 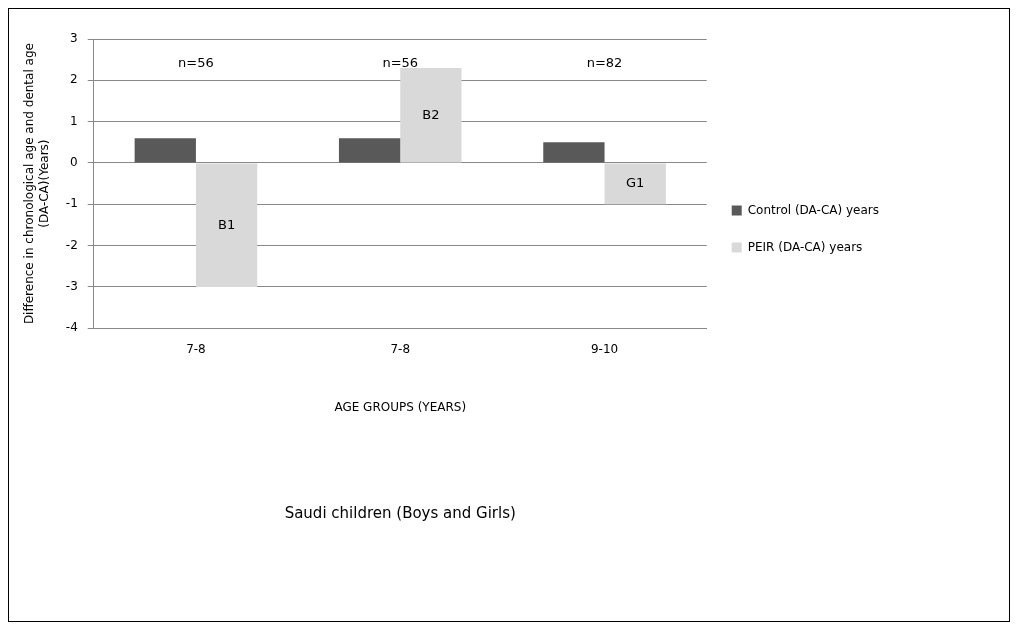 What do you see at coordinates (74, 120) in the screenshot?
I see `y-tick-label: 1` at bounding box center [74, 120].